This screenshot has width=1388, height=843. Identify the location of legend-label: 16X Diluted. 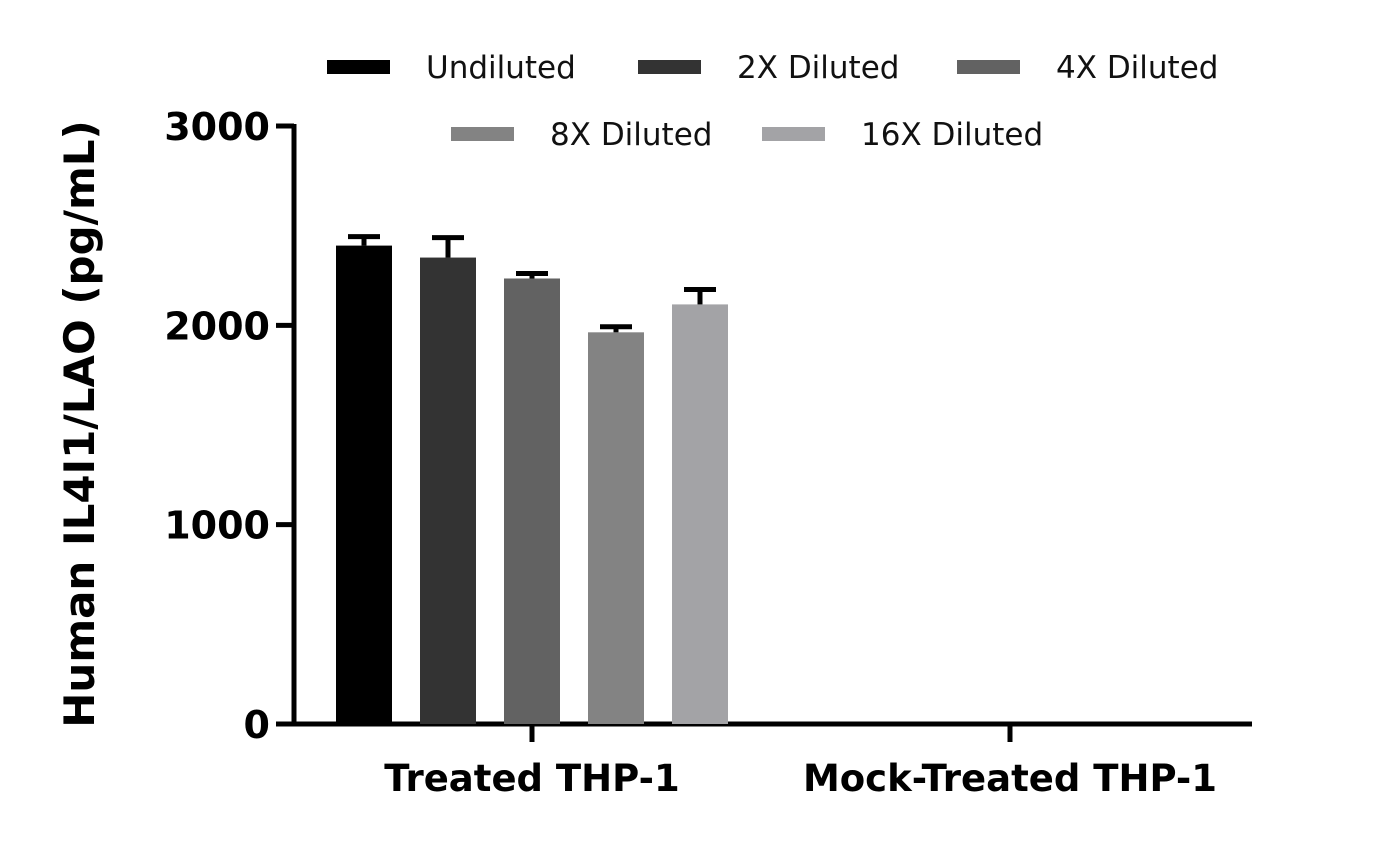
(952, 135).